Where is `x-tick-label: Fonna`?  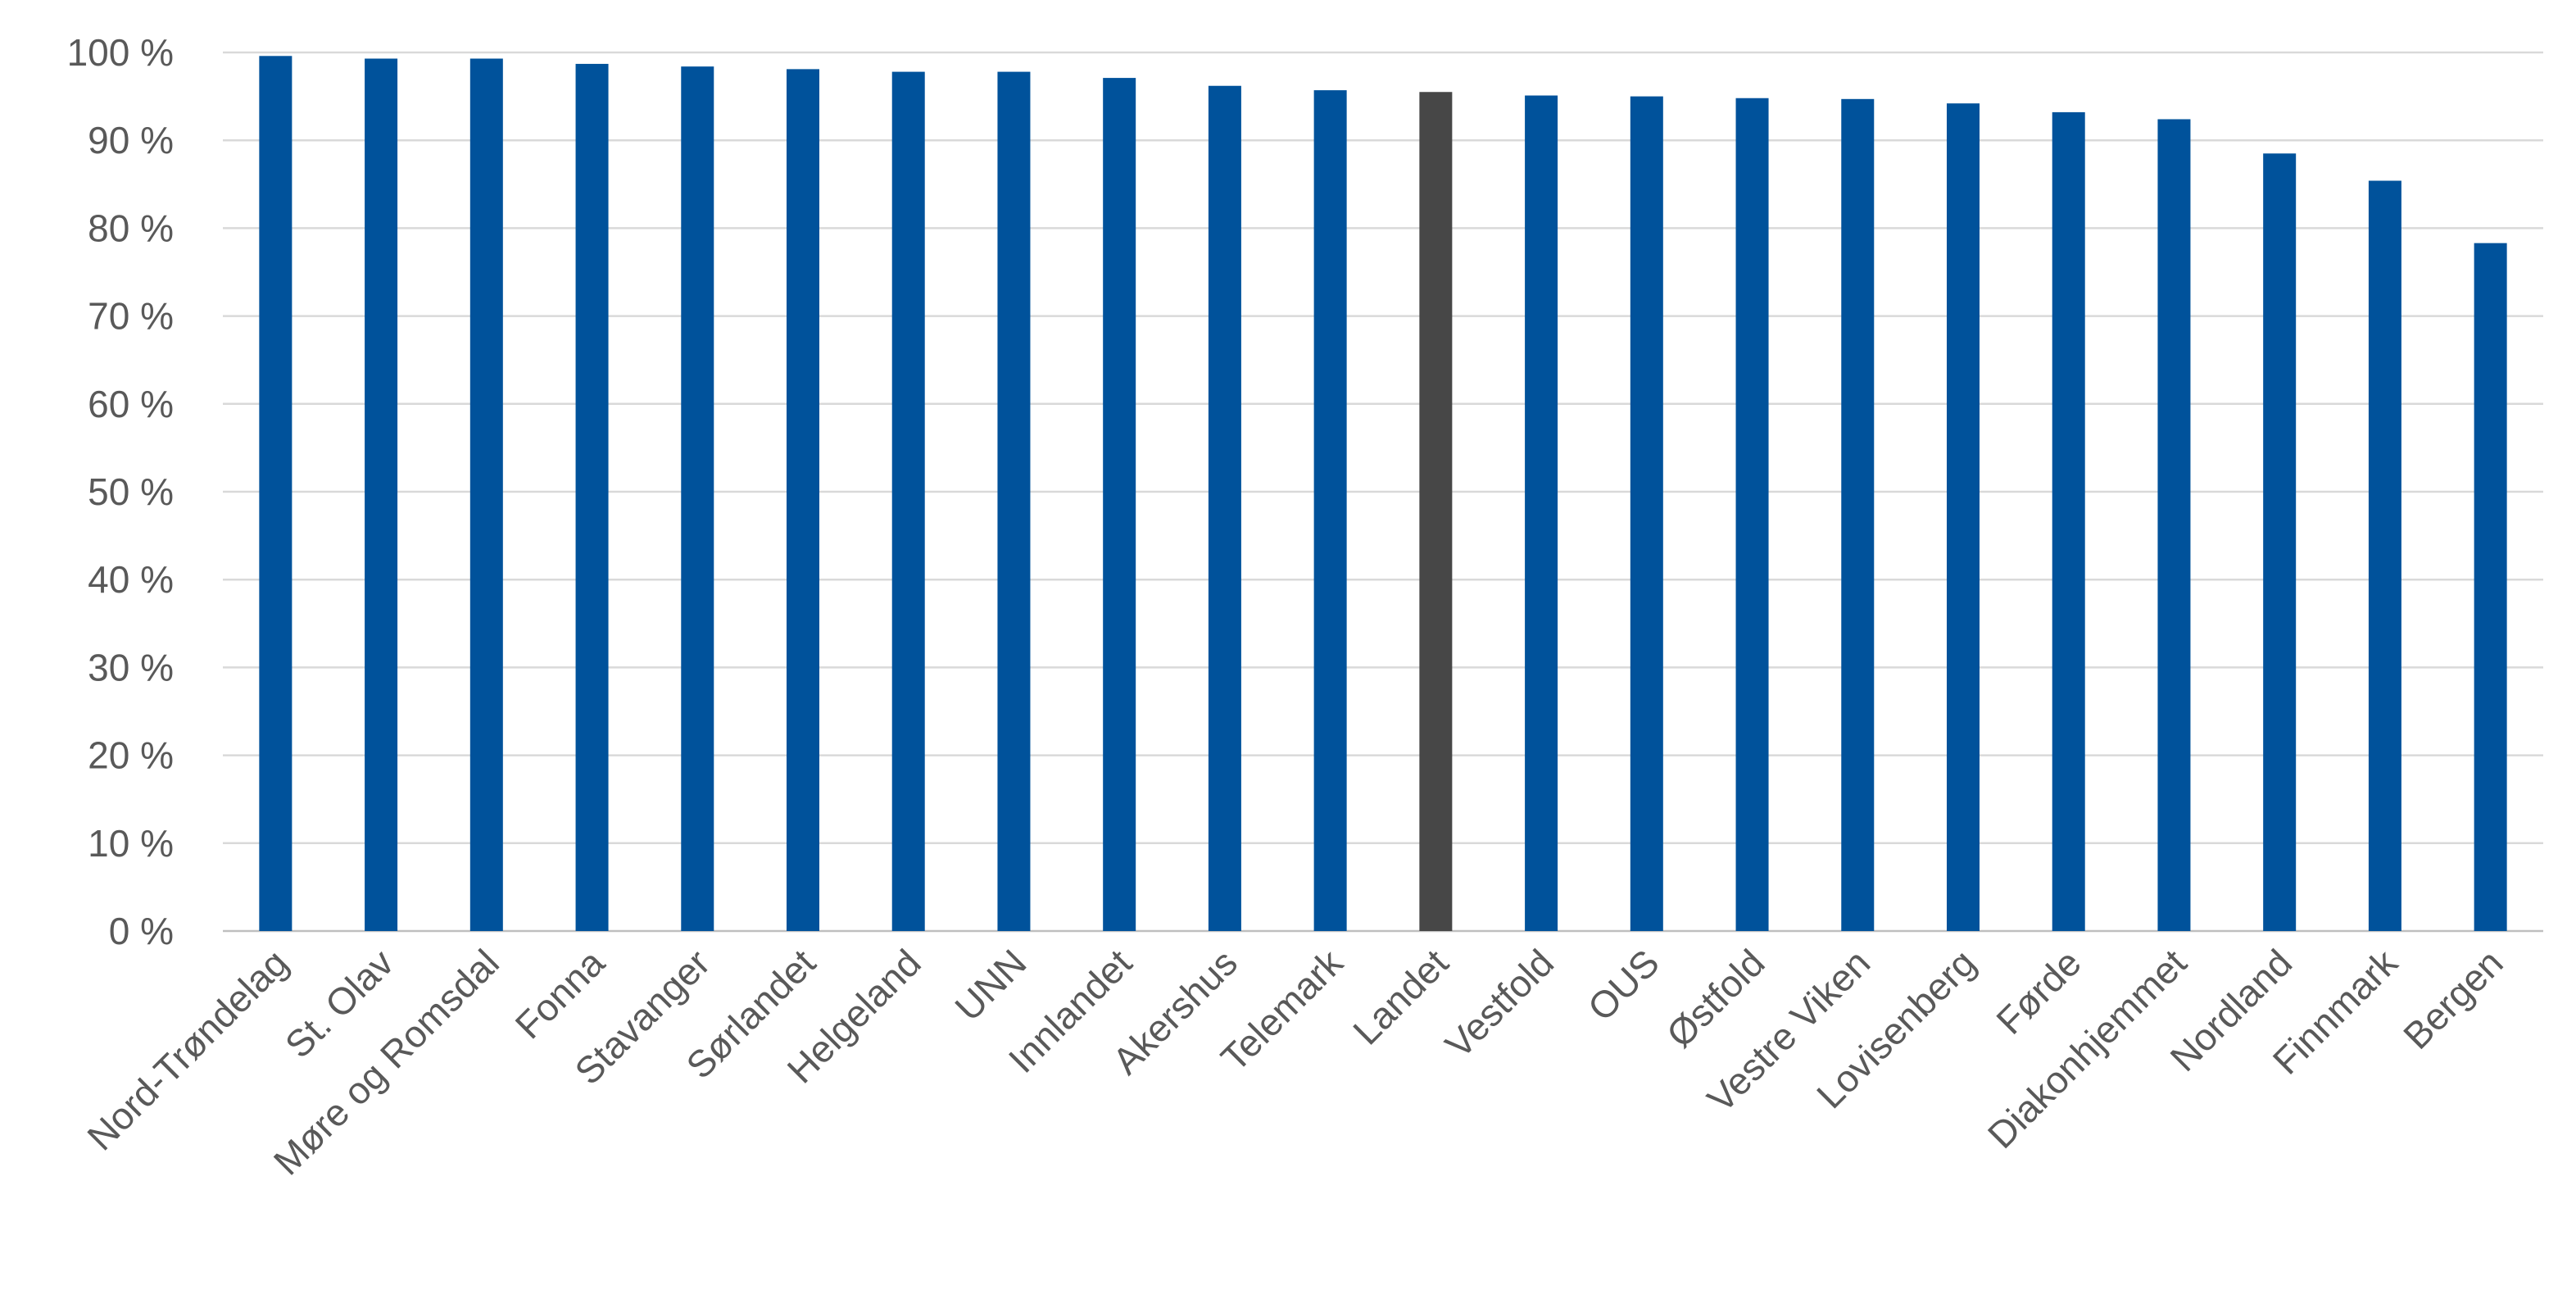
x-tick-label: Fonna is located at coordinates (560, 994).